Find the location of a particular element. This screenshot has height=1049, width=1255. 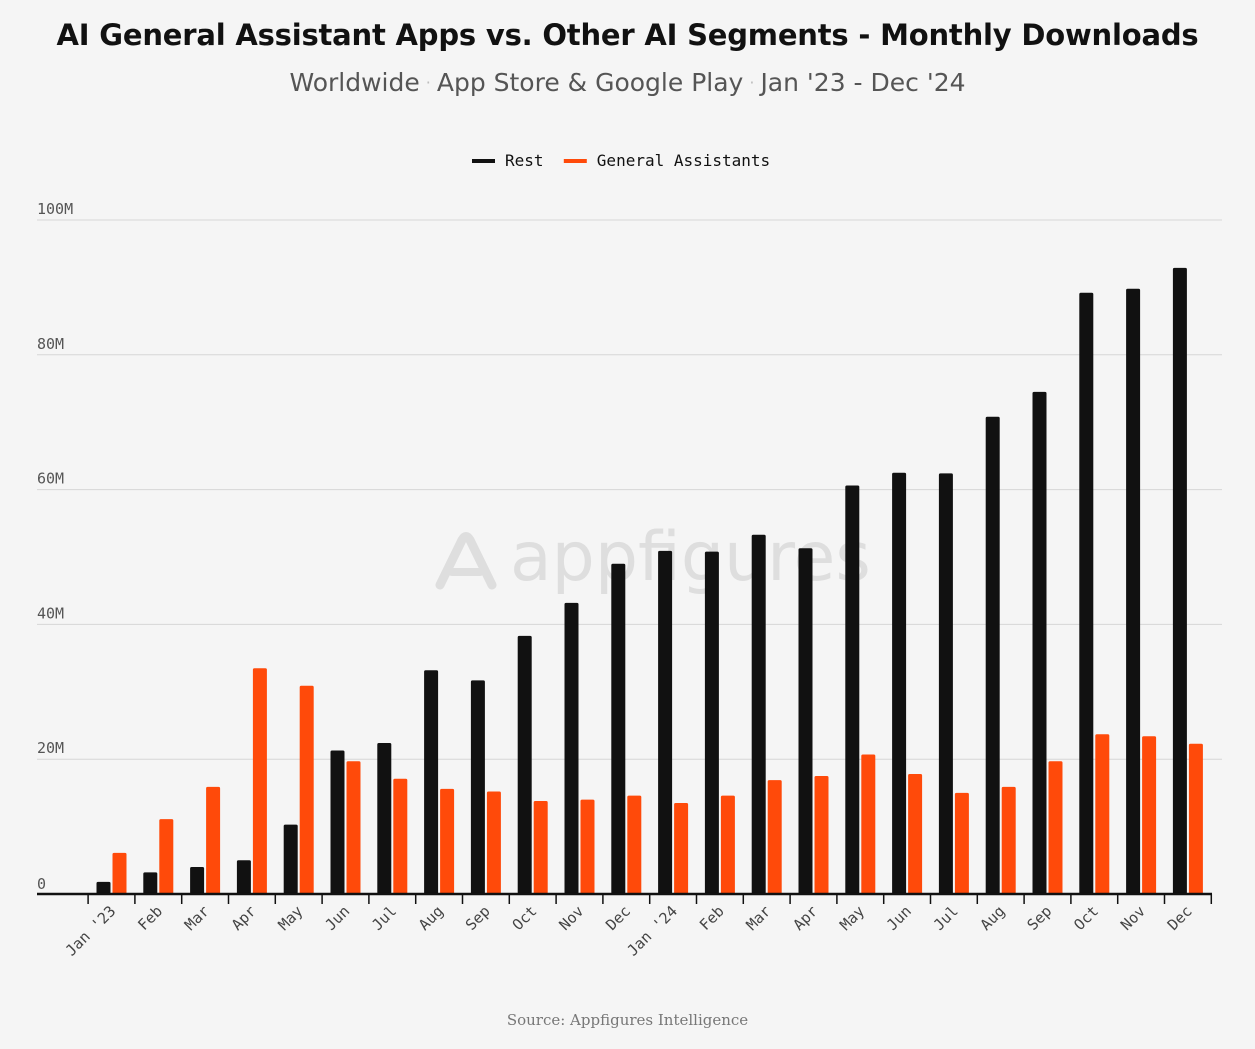

subtitle-region: Worldwide is located at coordinates (354, 82).